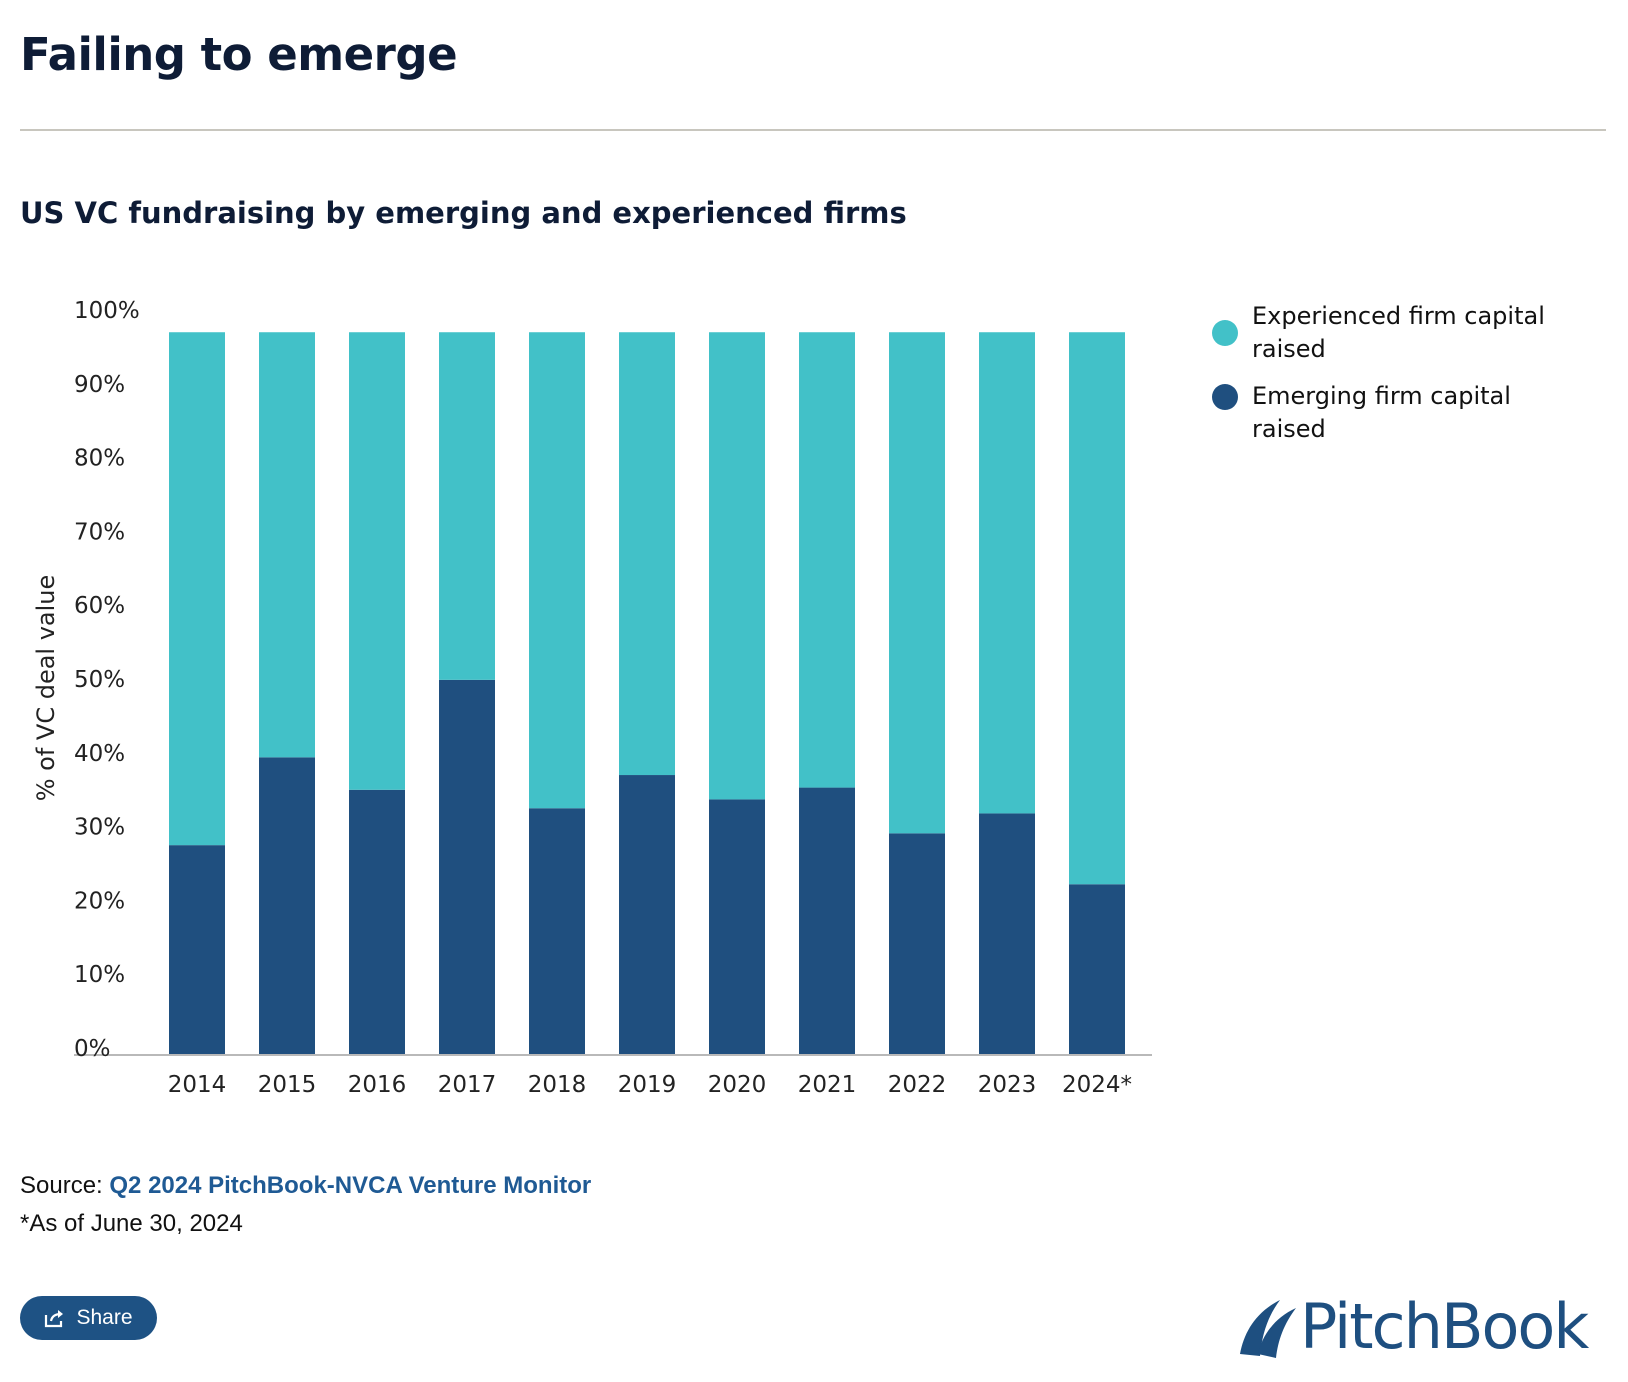 The image size is (1628, 1382). Describe the element at coordinates (1268, 1329) in the screenshot. I see `pitchbook-sail-icon` at that location.